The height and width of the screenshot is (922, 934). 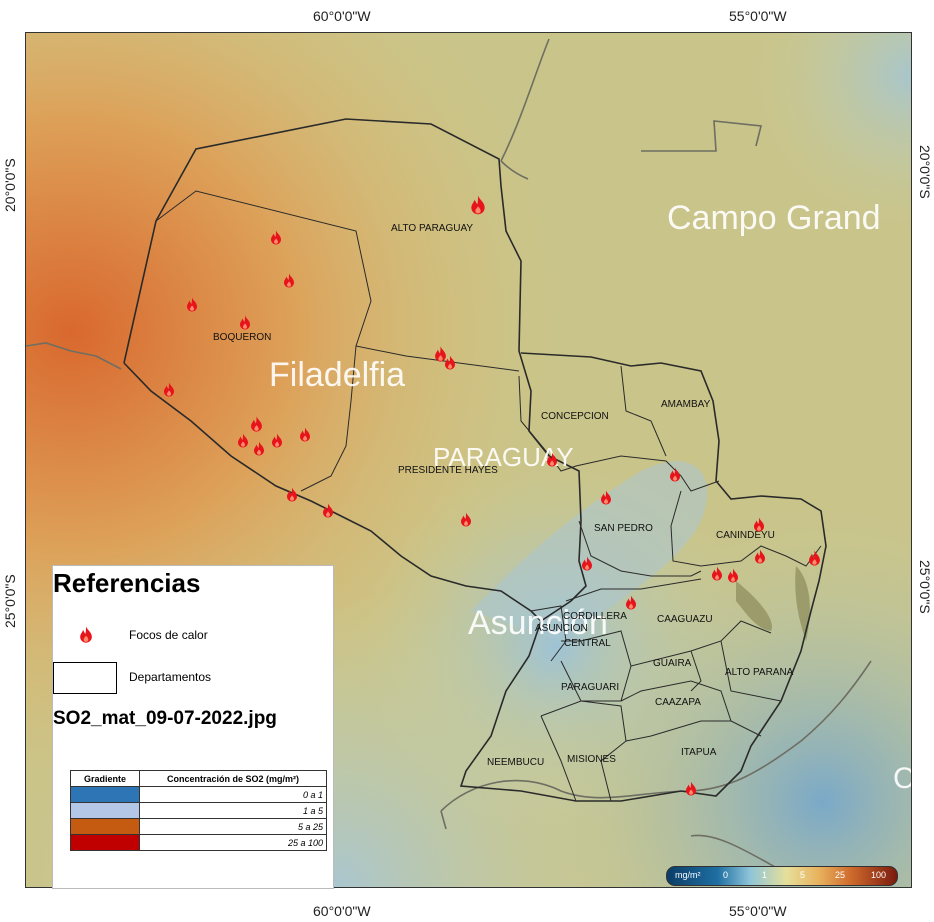 What do you see at coordinates (233, 826) in the screenshot?
I see `legend-range: 5 a 25` at bounding box center [233, 826].